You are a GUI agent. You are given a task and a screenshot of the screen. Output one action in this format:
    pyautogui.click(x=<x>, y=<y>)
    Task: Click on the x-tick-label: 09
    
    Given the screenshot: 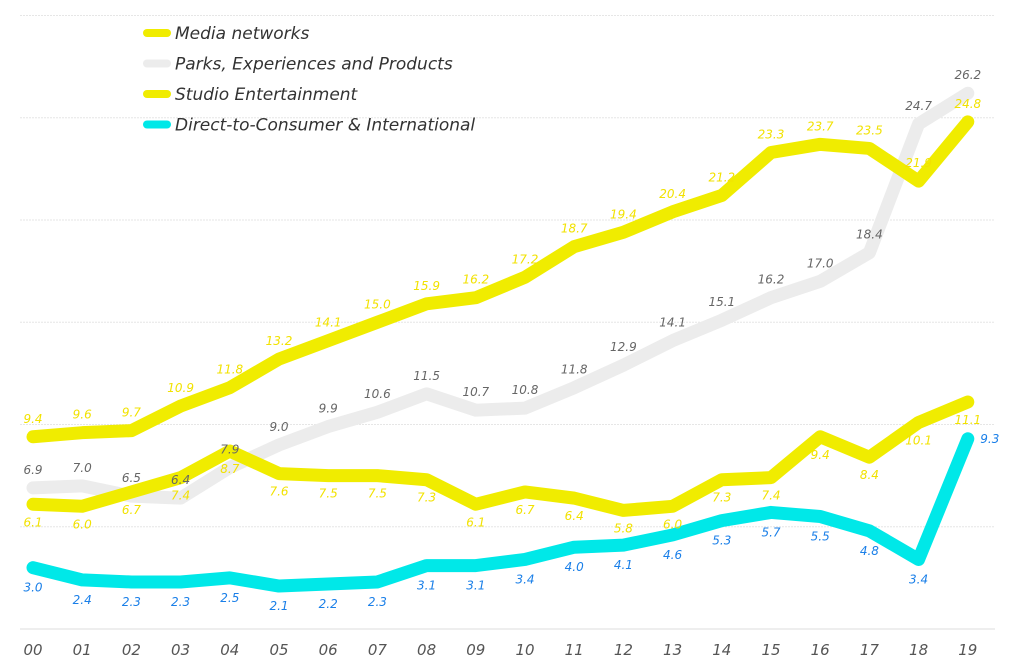 What is the action you would take?
    pyautogui.click(x=475, y=650)
    